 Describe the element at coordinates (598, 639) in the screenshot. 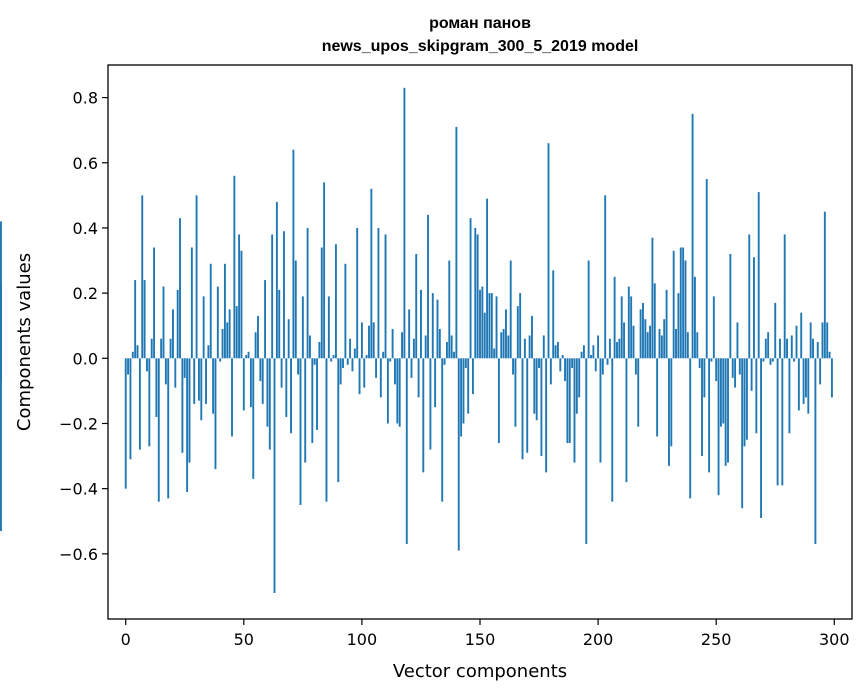

I see `x-tick-label: 200` at that location.